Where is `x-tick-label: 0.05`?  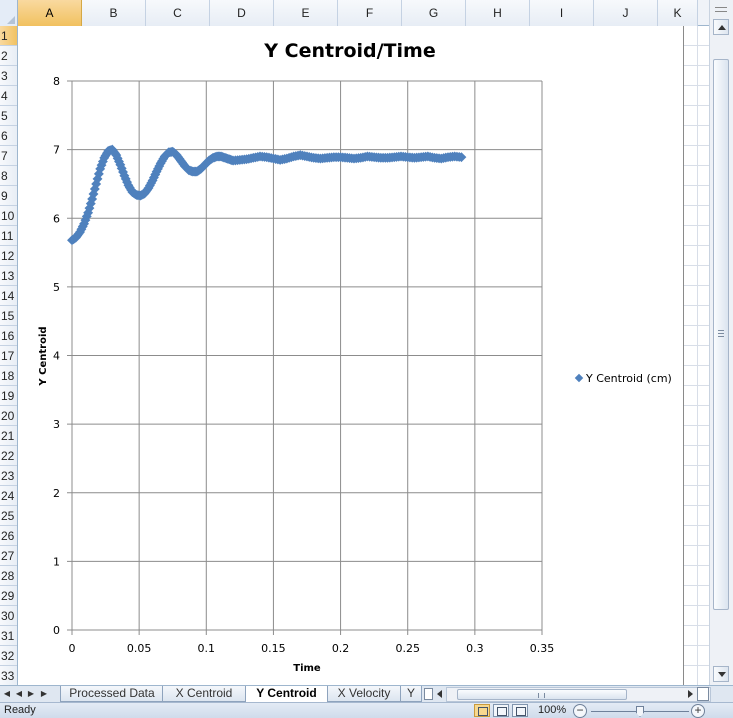 x-tick-label: 0.05 is located at coordinates (139, 648).